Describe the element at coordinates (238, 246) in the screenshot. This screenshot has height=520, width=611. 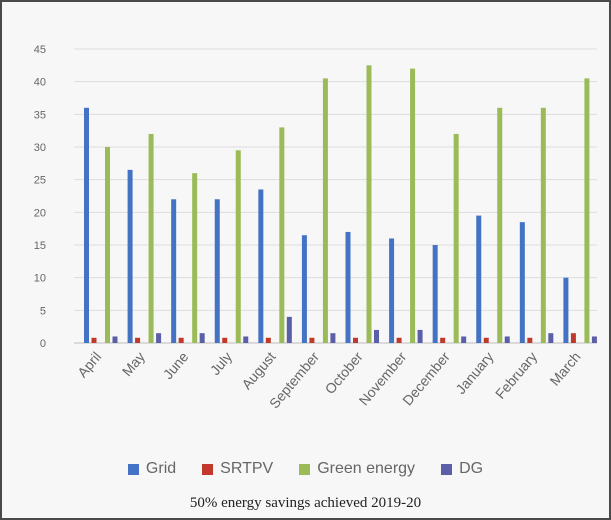
I see `bar-green-energy-july` at that location.